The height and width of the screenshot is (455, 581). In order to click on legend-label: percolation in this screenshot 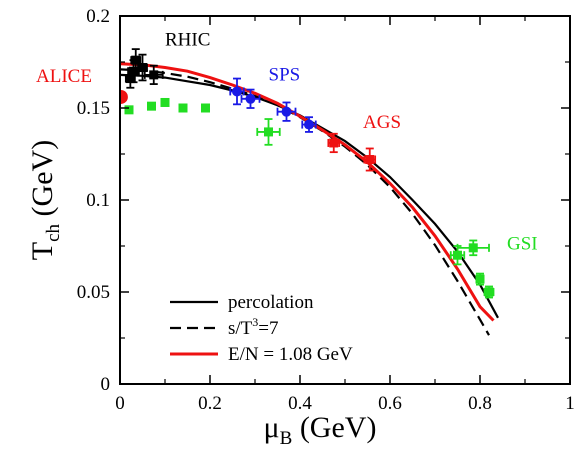, I will do `click(271, 302)`.